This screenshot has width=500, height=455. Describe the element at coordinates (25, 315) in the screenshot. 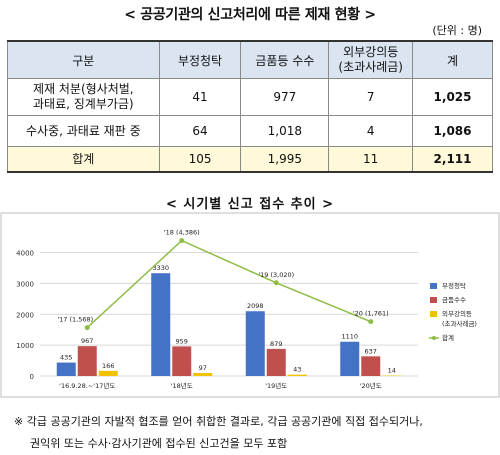

I see `y-tick-label: 2000` at that location.